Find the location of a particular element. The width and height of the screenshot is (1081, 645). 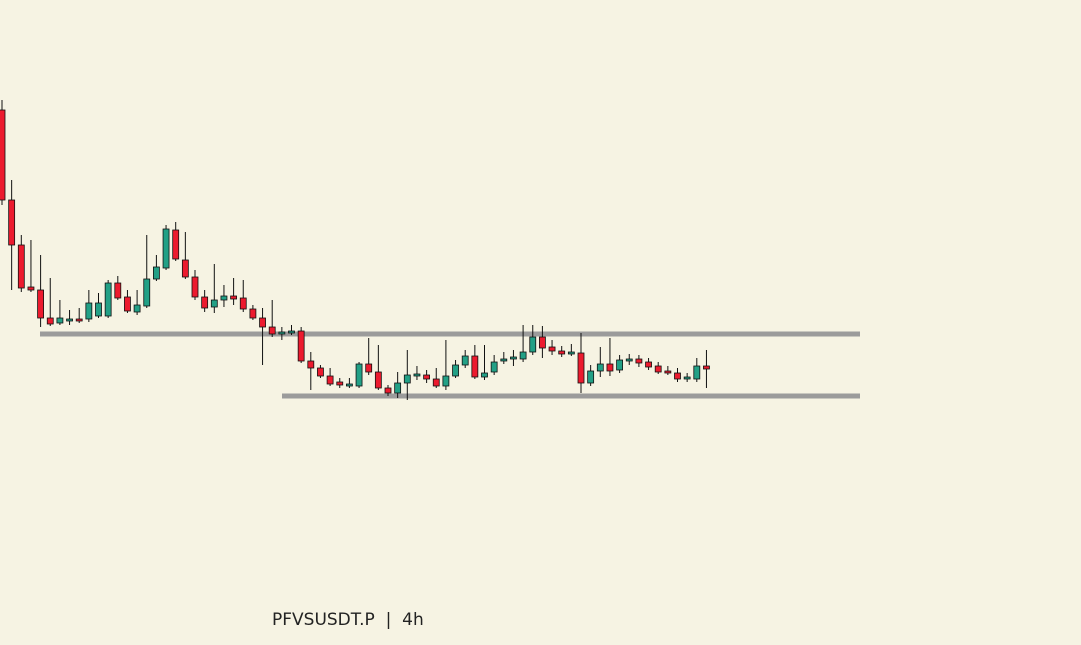

chart-title: PFVSUSDT.P | 4h is located at coordinates (348, 620).